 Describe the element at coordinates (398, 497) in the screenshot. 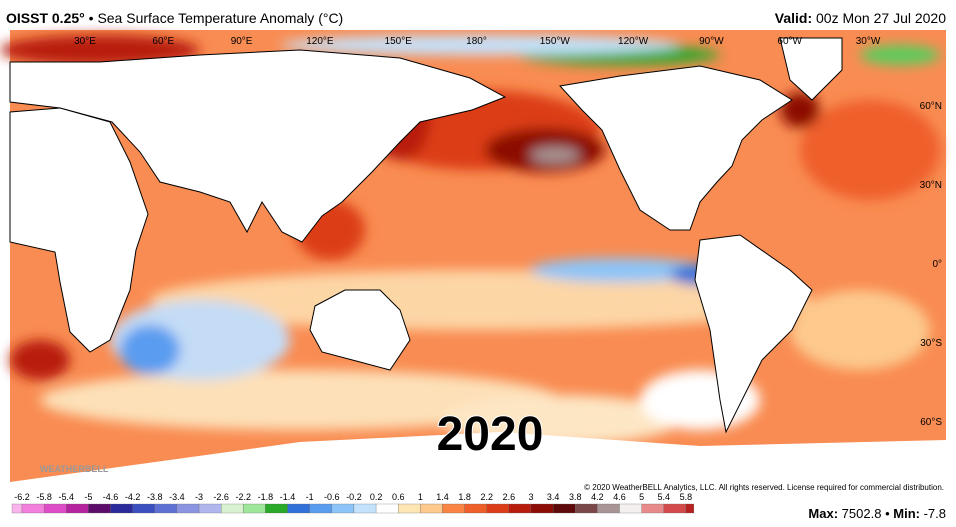

I see `colorbar-label: 0.6` at that location.